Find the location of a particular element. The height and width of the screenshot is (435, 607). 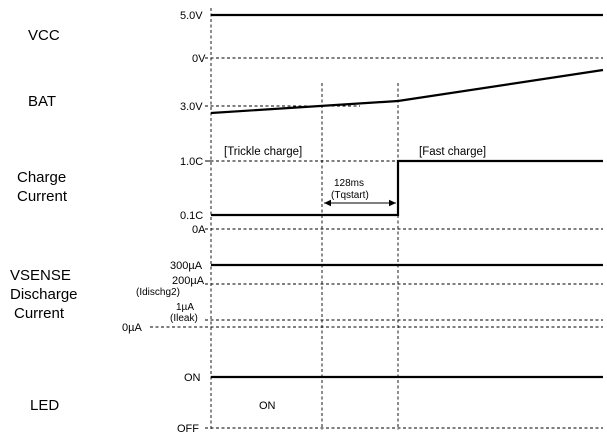

delay-name: (Tqstart) is located at coordinates (350, 195).